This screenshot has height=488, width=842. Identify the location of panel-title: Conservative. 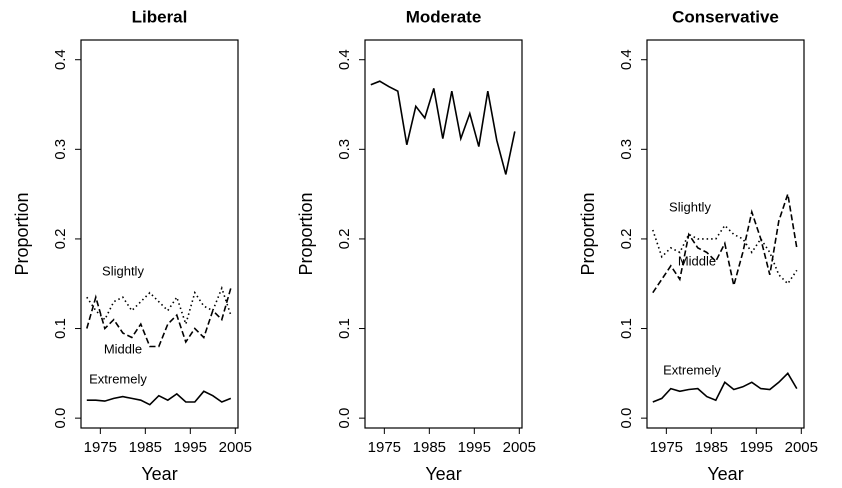
(725, 16).